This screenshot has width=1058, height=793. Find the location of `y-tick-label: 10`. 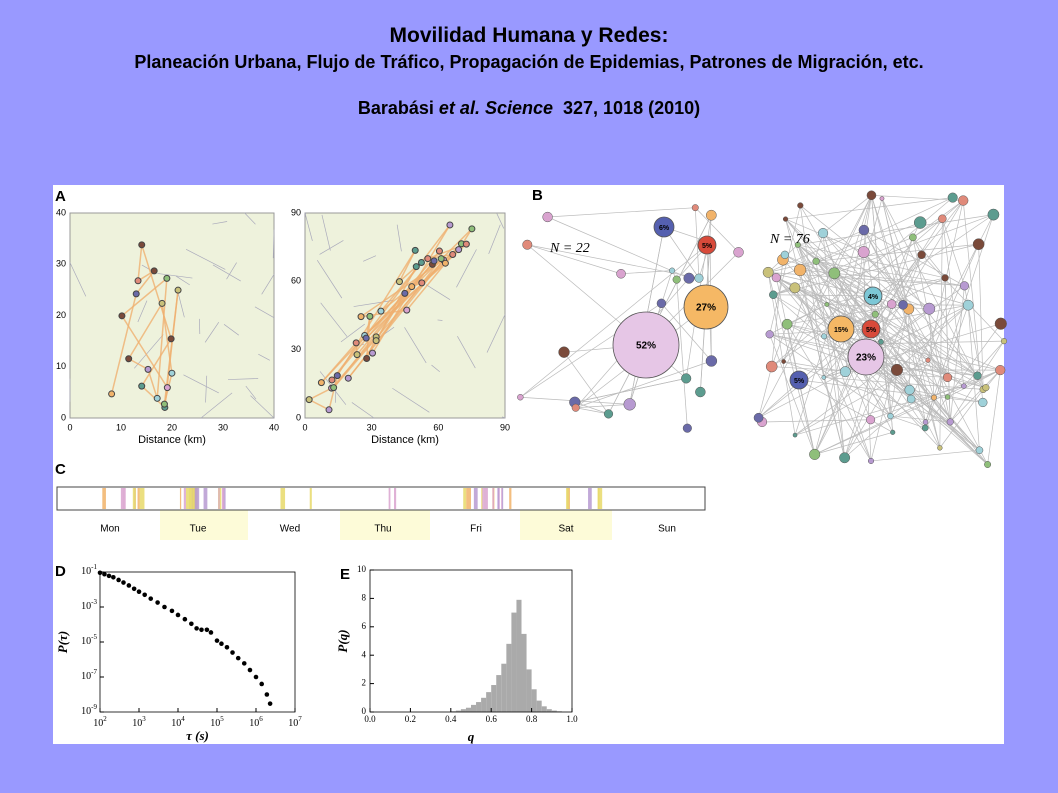

y-tick-label: 10 is located at coordinates (61, 366).